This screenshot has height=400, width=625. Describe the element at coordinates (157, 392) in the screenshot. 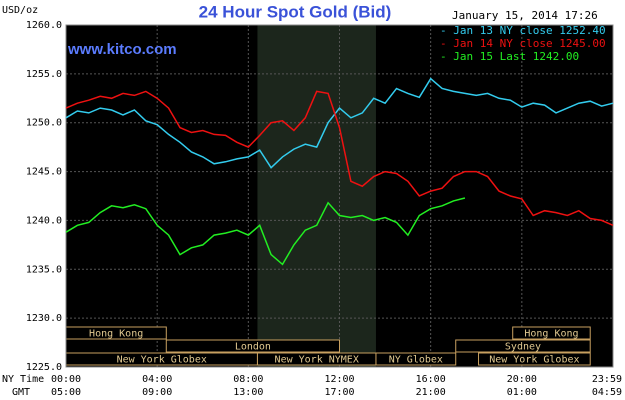

I see `x2-tick-label: 09:00` at that location.